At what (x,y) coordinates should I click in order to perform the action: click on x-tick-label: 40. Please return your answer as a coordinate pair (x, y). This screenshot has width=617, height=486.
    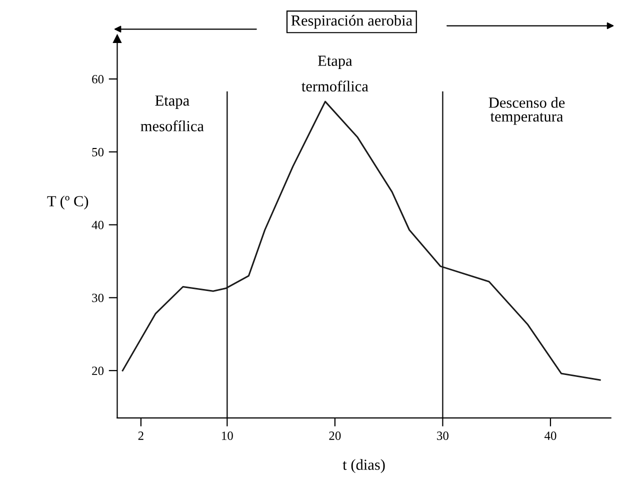
    Looking at the image, I should click on (550, 436).